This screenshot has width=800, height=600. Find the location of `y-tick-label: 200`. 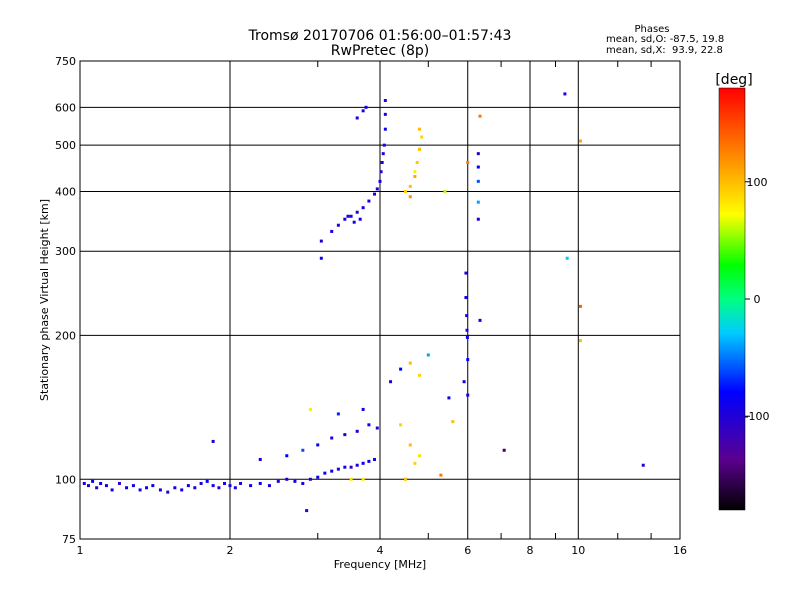

y-tick-label: 200 is located at coordinates (65, 335).